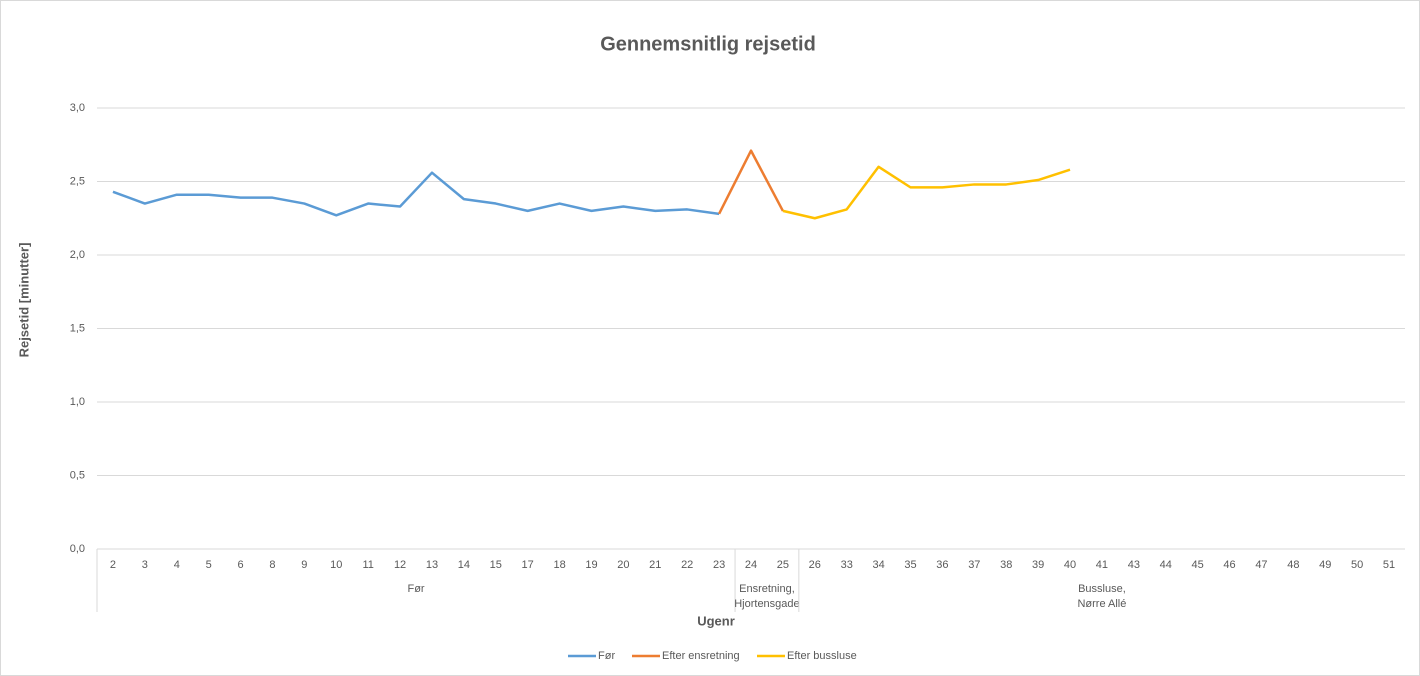 The image size is (1420, 676). What do you see at coordinates (942, 565) in the screenshot?
I see `x-tick-label: 36` at bounding box center [942, 565].